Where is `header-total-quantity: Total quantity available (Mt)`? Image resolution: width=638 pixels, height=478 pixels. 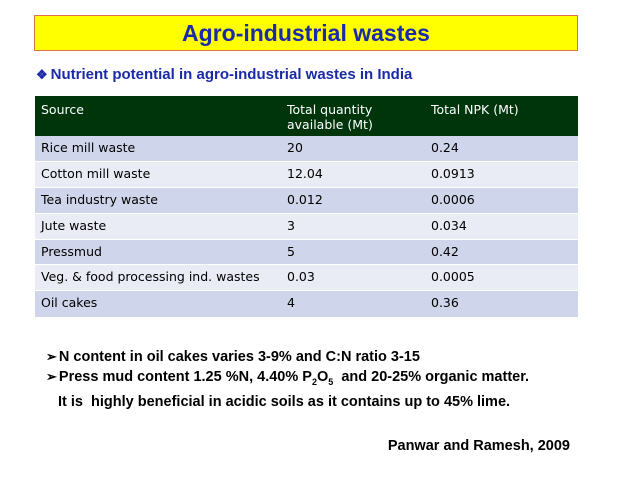
header-total-quantity: Total quantity available (Mt) is located at coordinates (353, 116).